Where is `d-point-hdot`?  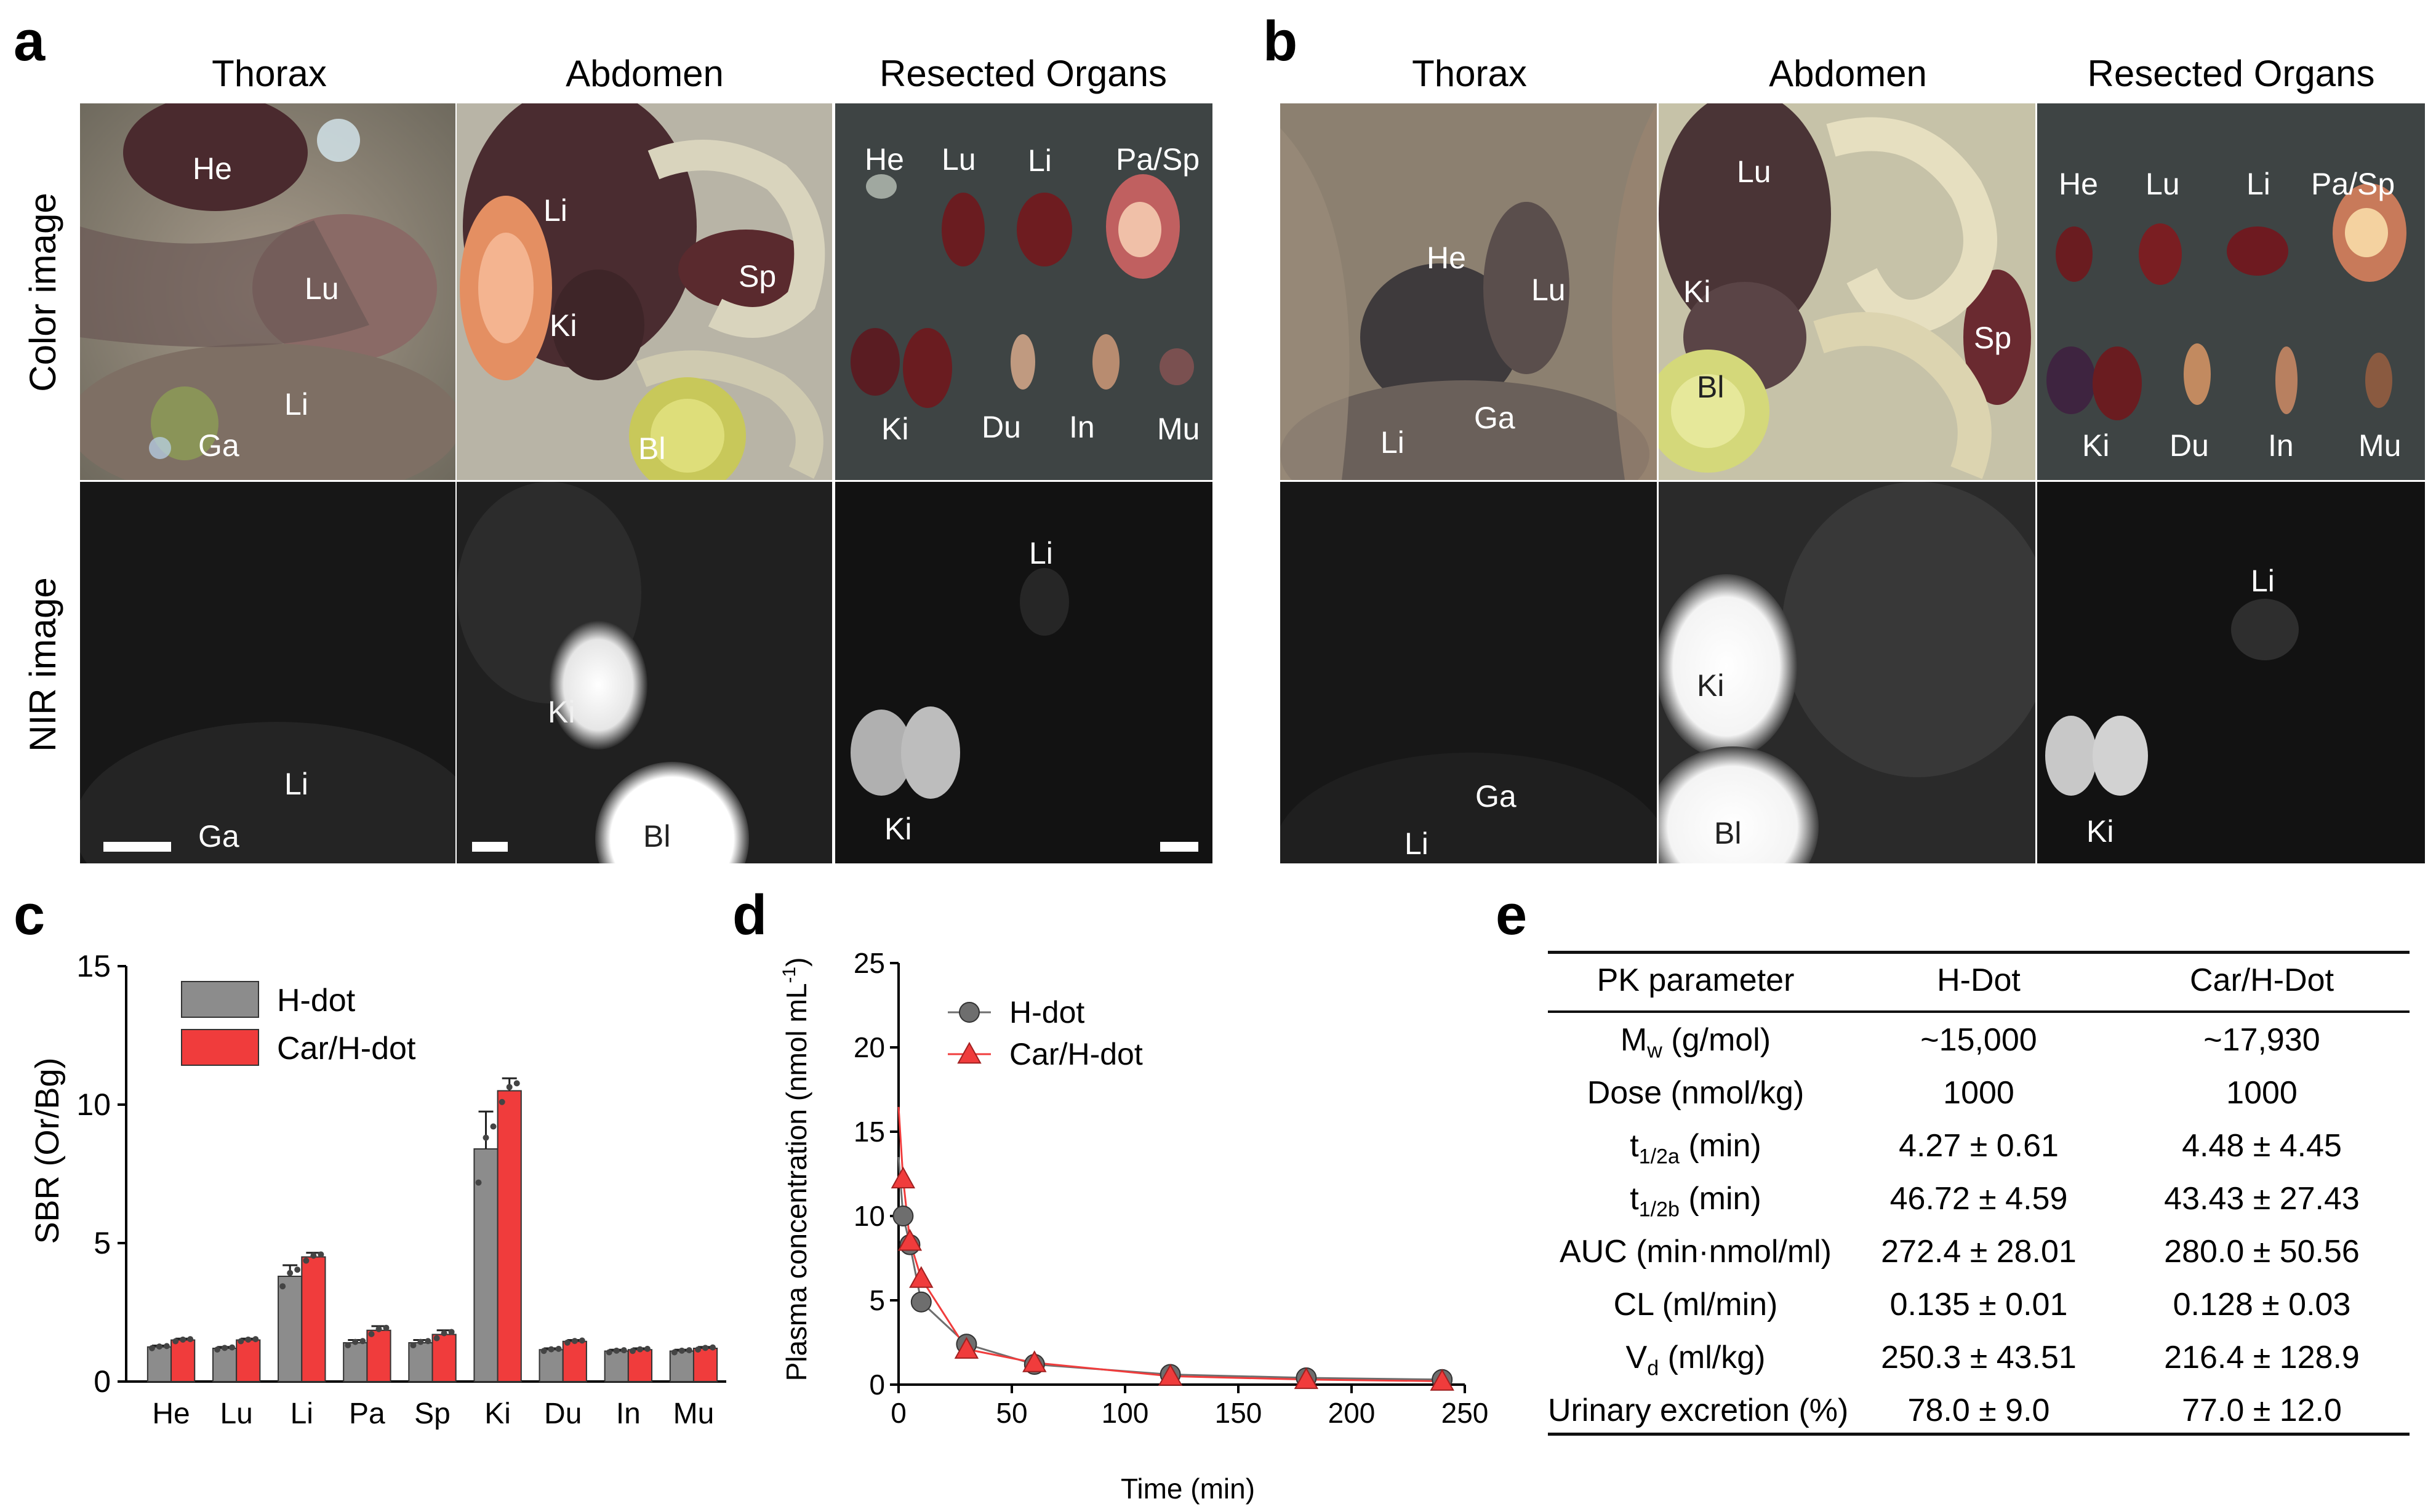 d-point-hdot is located at coordinates (903, 1216).